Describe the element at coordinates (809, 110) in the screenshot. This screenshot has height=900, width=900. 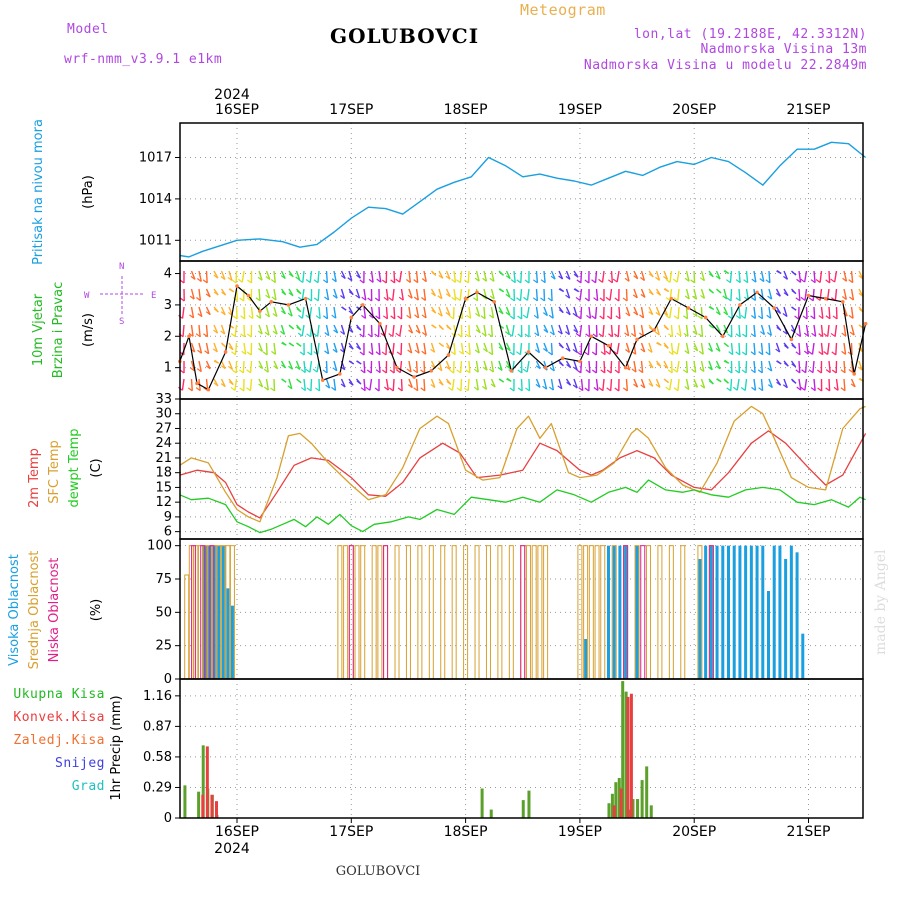
I see `day-label-top: 21SEP` at that location.